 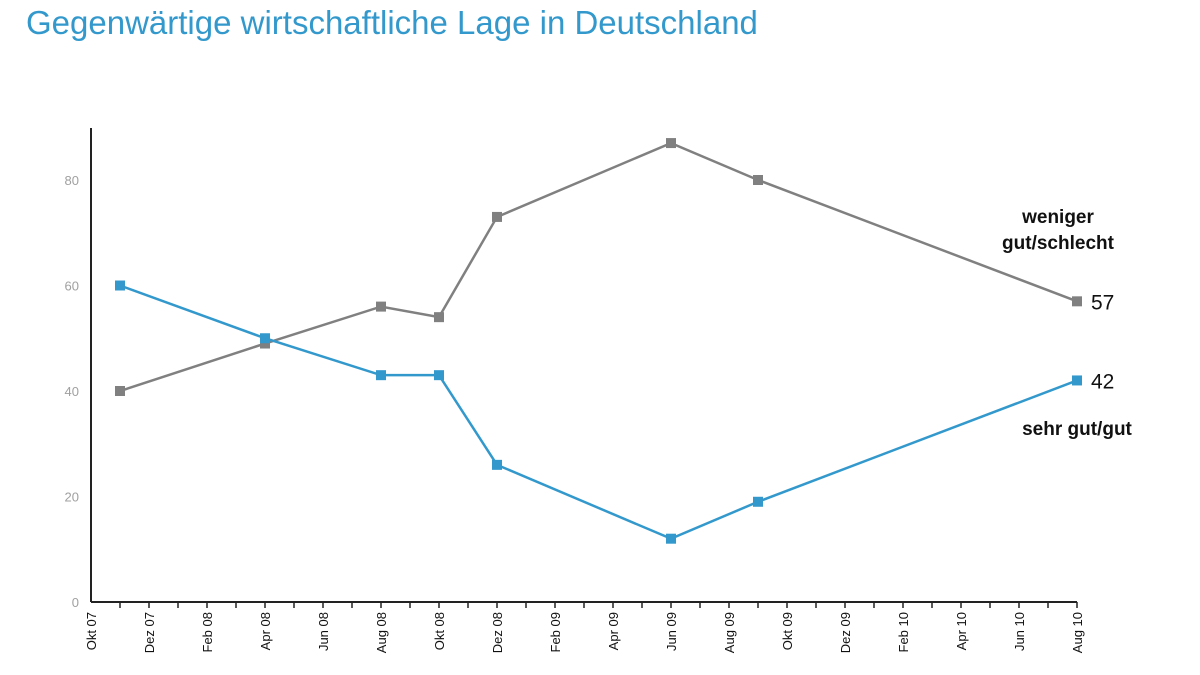 What do you see at coordinates (787, 631) in the screenshot?
I see `x-tick-label: Okt 09` at bounding box center [787, 631].